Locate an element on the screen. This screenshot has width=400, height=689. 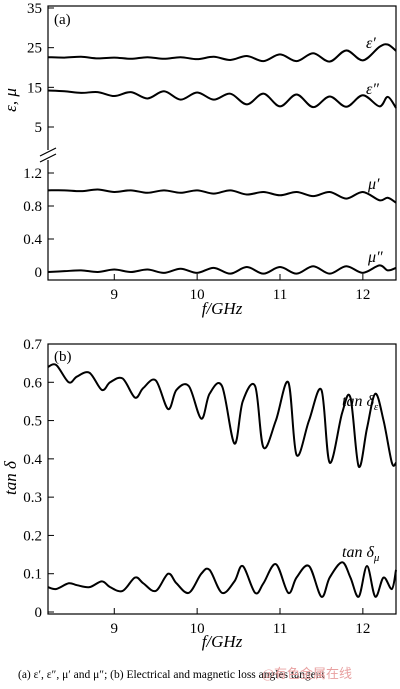
panel-b-ytick-label: 0.1 is located at coordinates (32, 575).